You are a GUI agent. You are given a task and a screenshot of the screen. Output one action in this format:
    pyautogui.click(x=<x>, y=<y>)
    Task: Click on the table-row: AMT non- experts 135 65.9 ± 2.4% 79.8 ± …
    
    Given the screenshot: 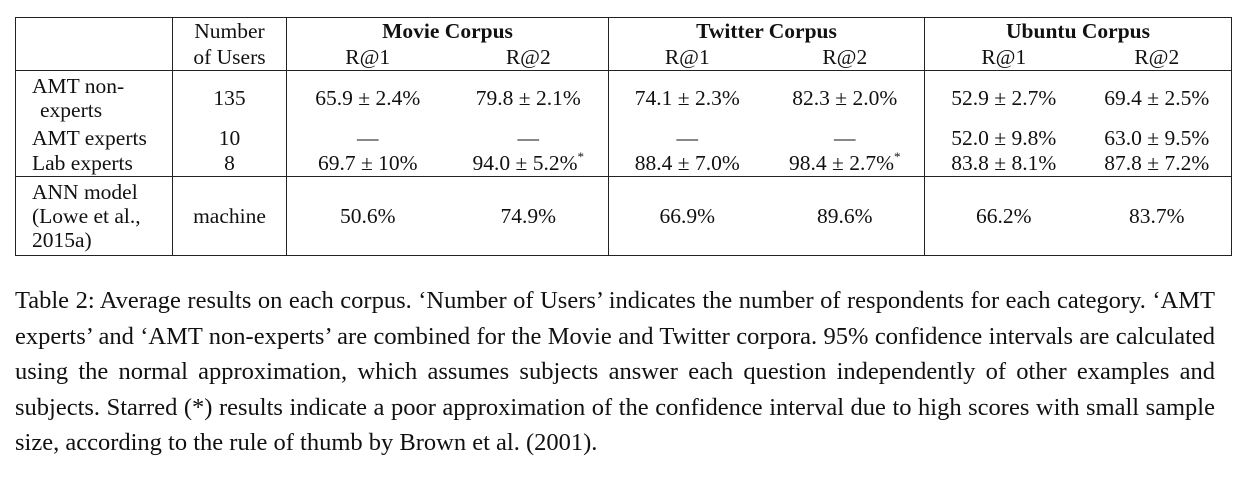 What is the action you would take?
    pyautogui.click(x=624, y=97)
    